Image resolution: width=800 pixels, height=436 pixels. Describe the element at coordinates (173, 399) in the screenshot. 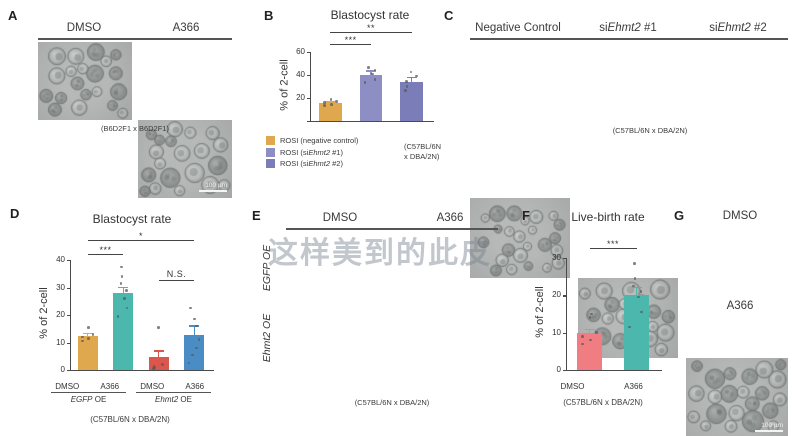

I see `panel-d-group-label-1: Ehmt2 OE` at that location.